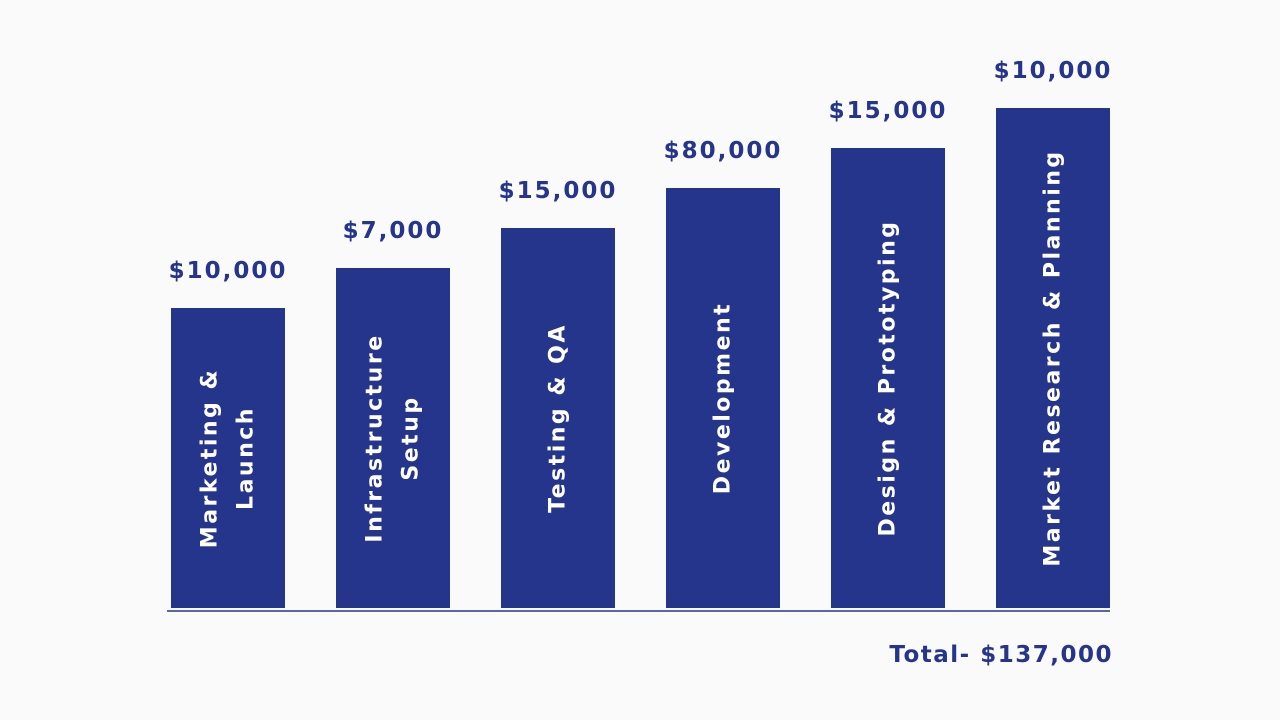 This screenshot has width=1280, height=720. I want to click on value-label-3: $80,000, so click(723, 151).